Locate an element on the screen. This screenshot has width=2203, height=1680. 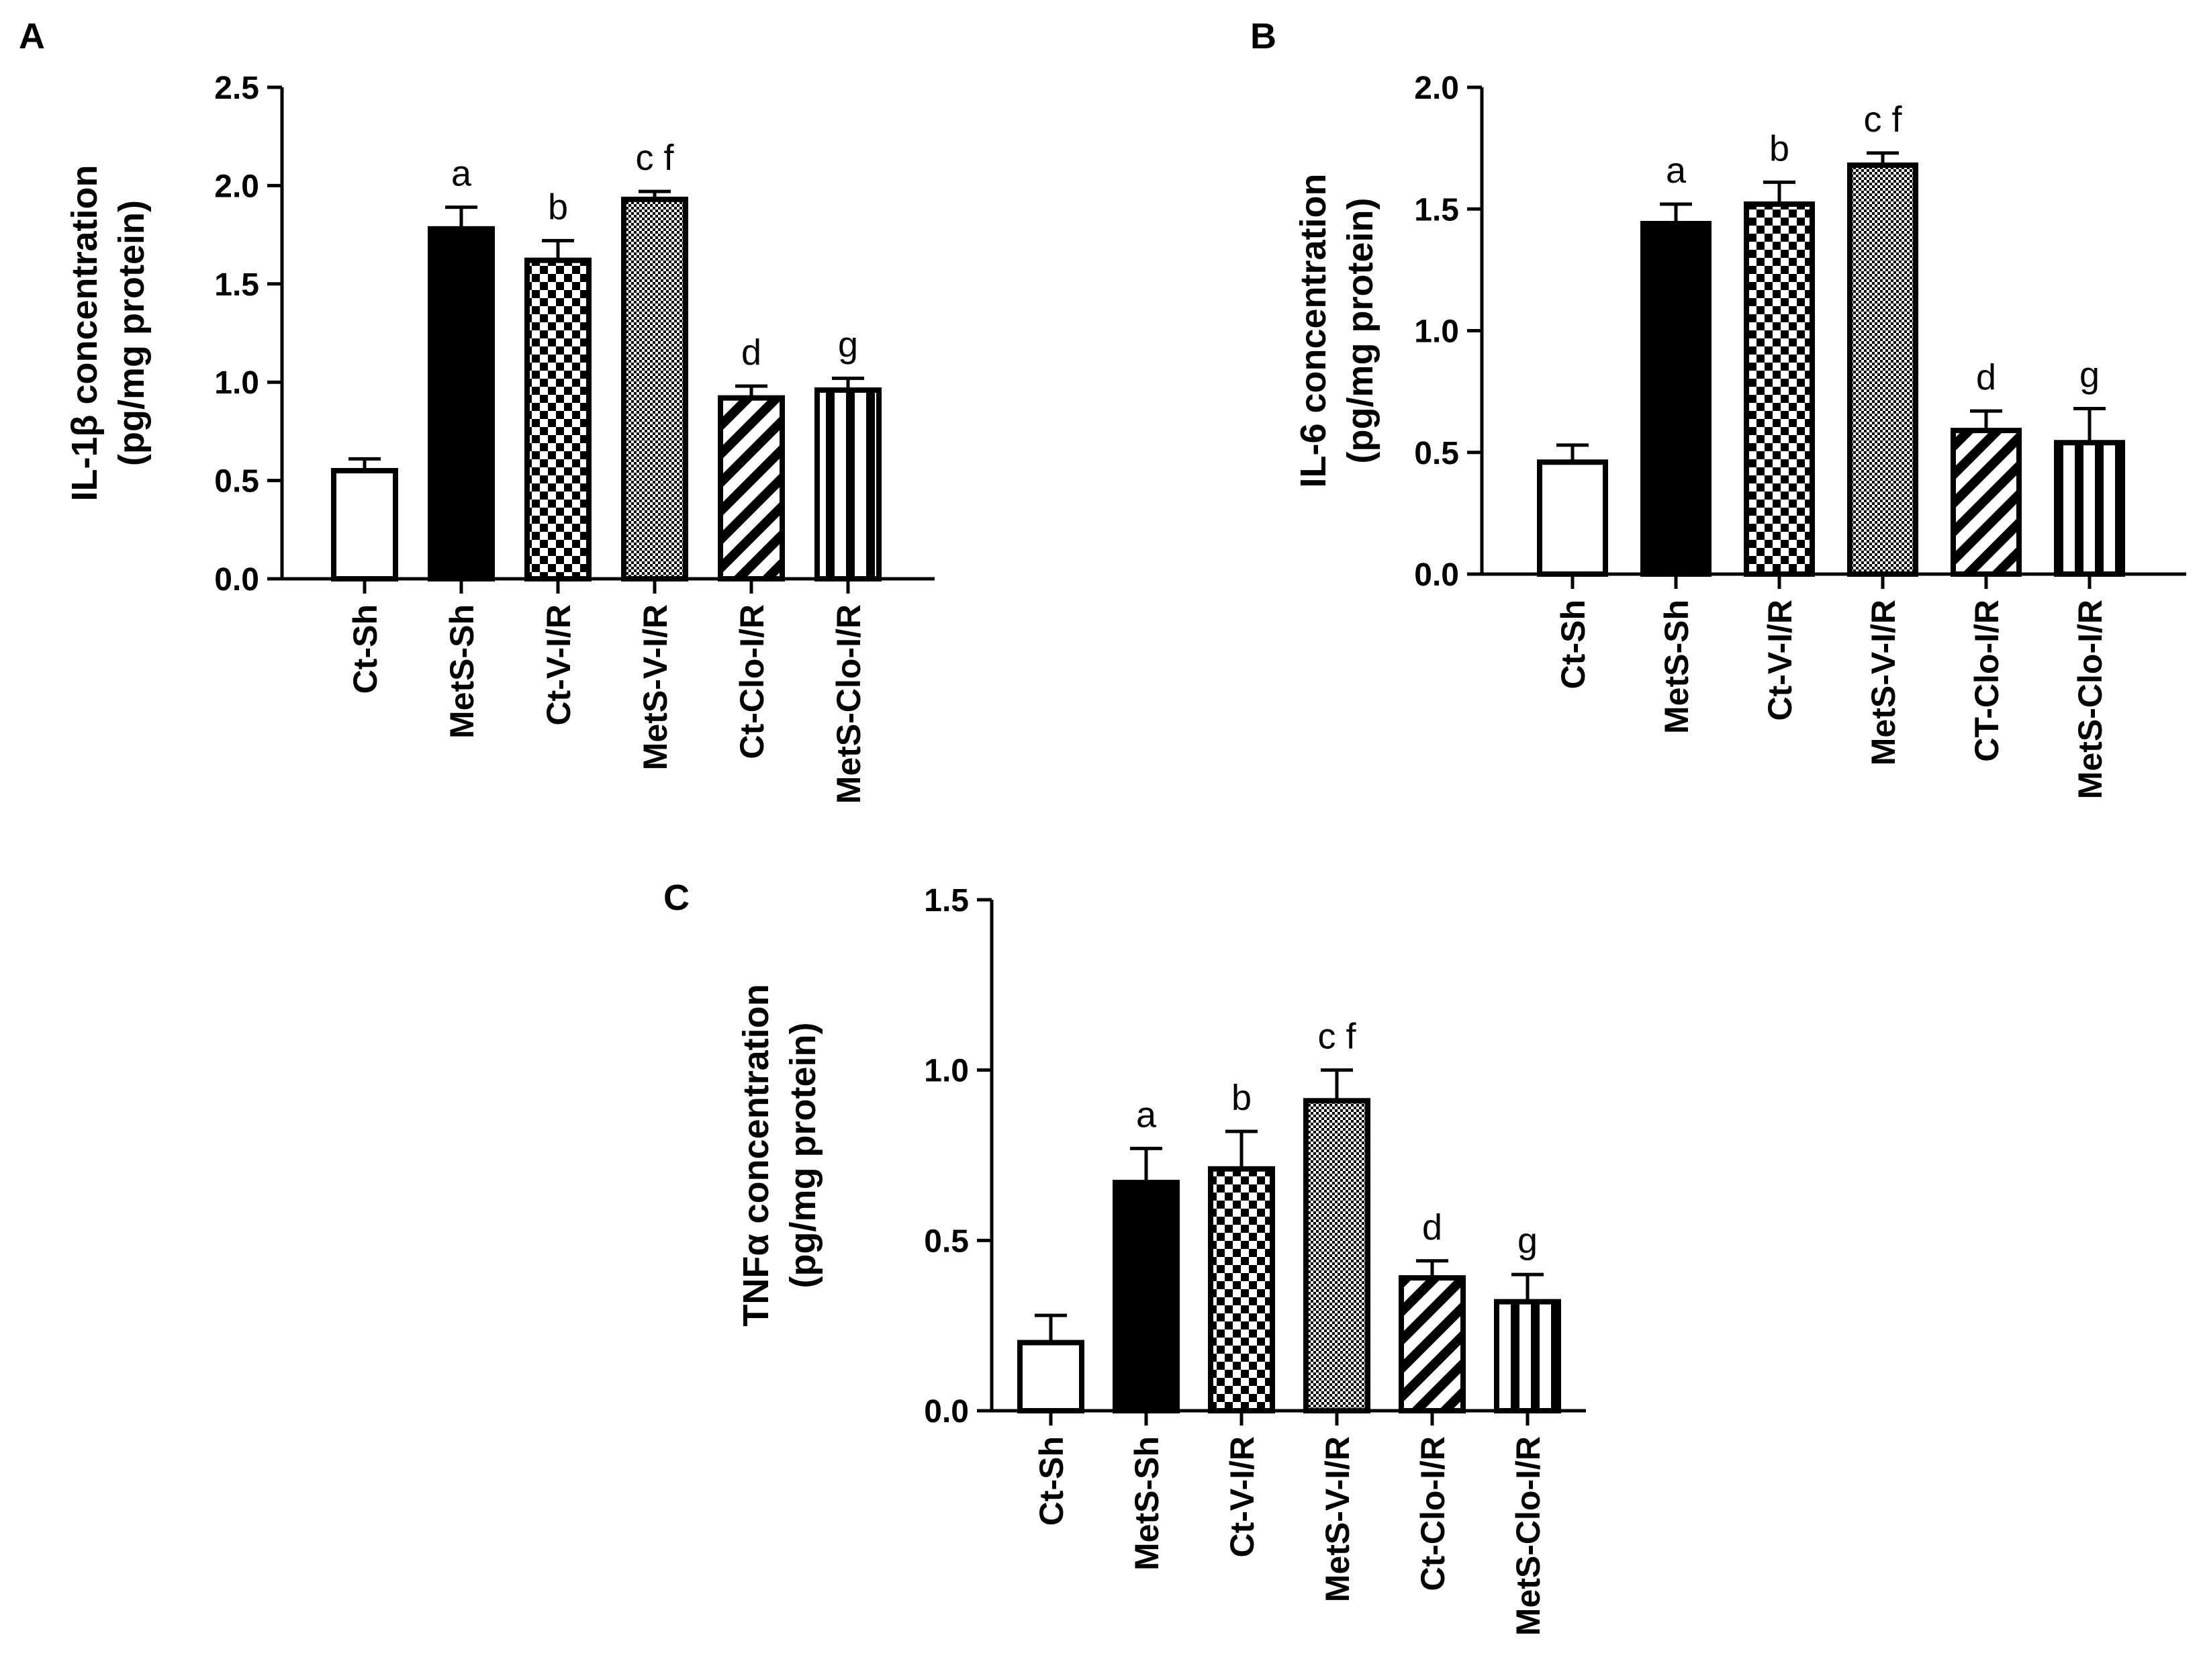
panel-b-sig-label: c f is located at coordinates (1882, 120).